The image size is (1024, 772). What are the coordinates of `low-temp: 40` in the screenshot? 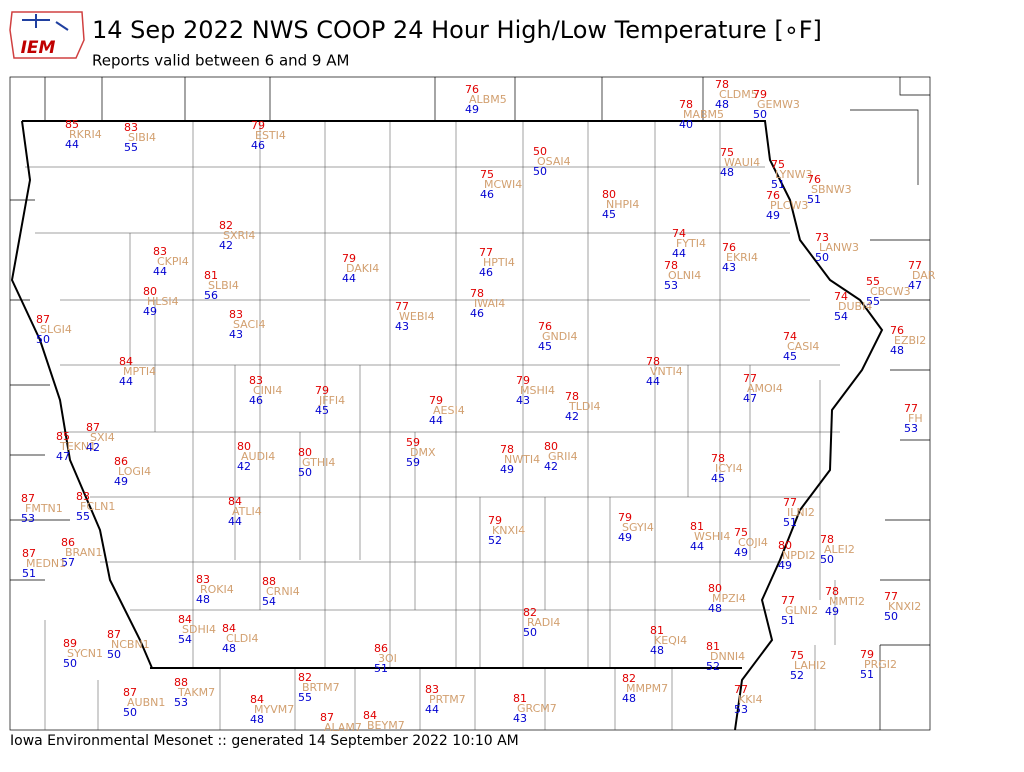 It's located at (686, 124).